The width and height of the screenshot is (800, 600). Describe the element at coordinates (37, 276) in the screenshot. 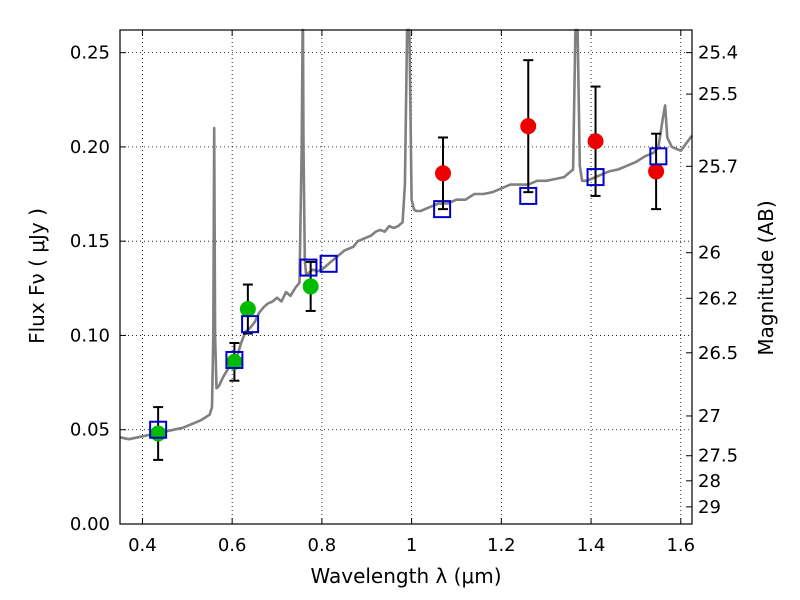

I see `y-axis-label: Flux Fν ( μJy )` at that location.